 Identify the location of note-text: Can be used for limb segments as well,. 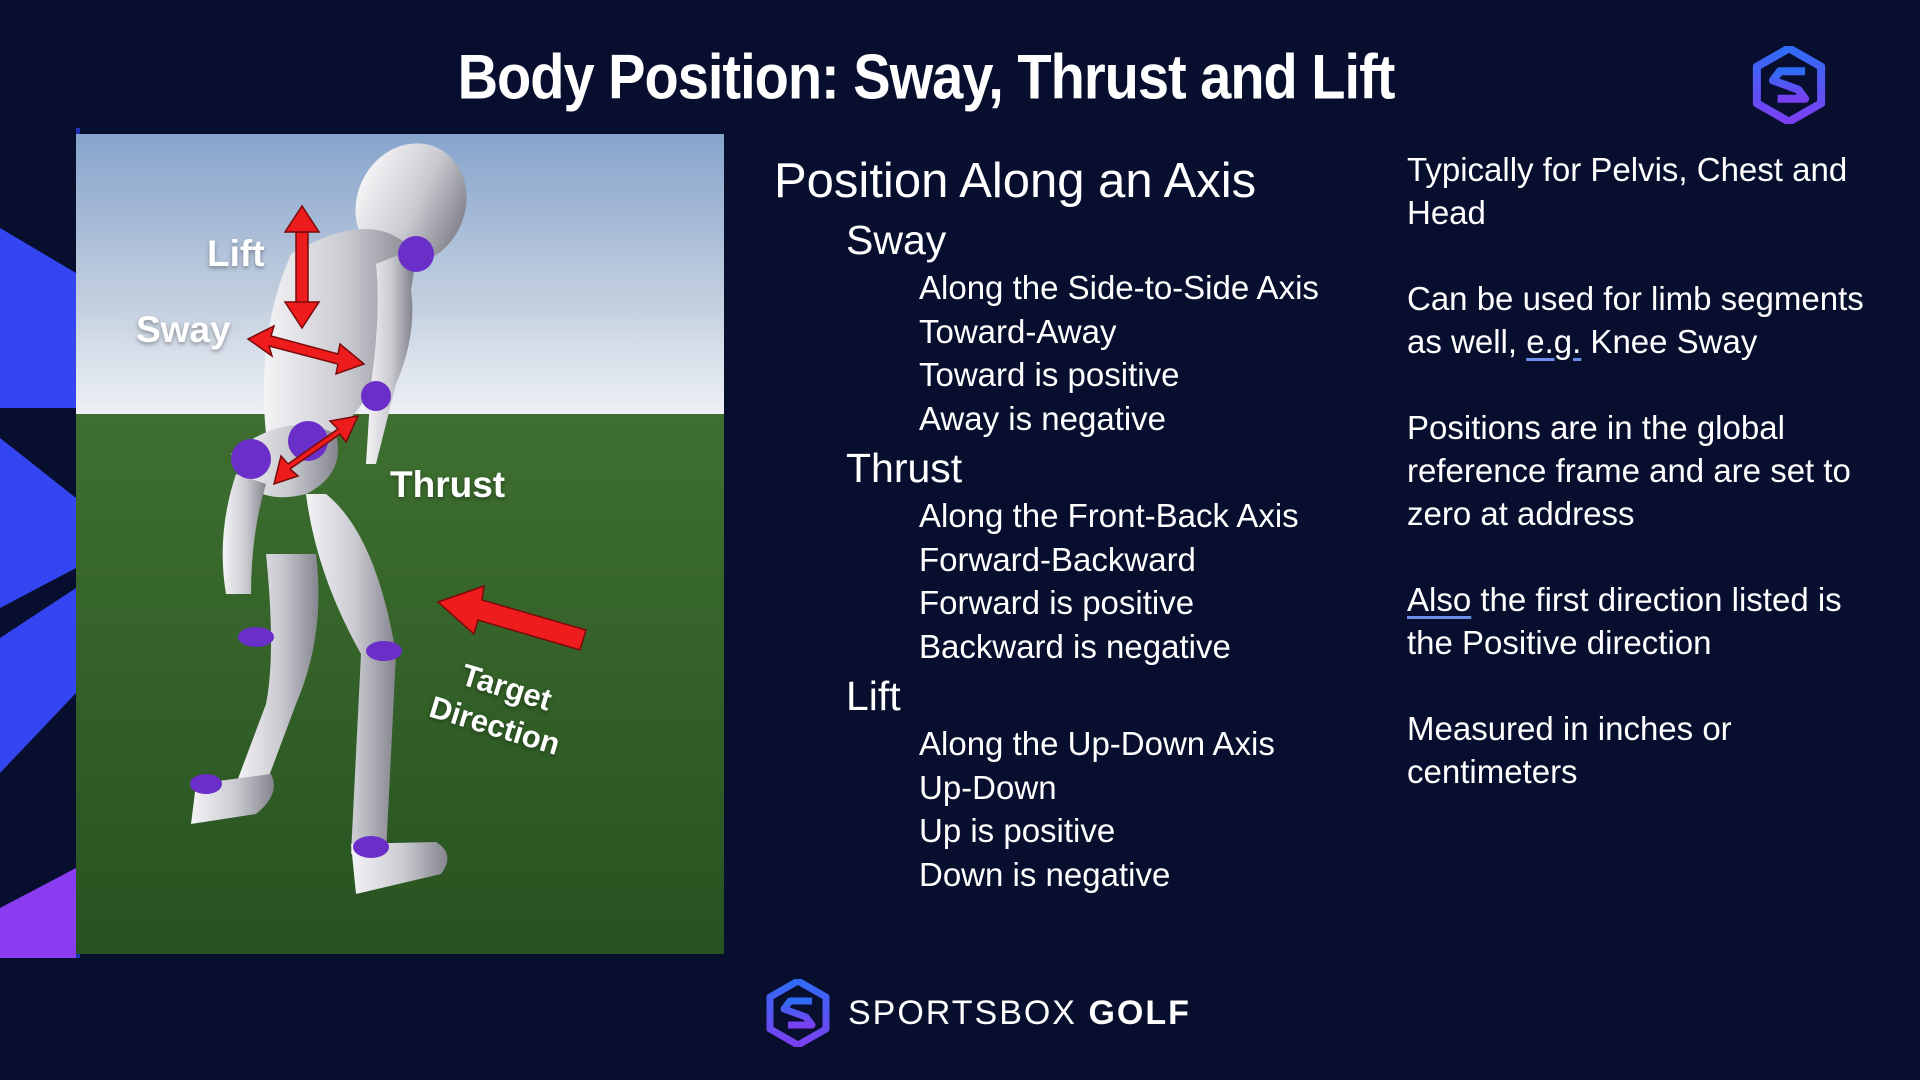
(1635, 320).